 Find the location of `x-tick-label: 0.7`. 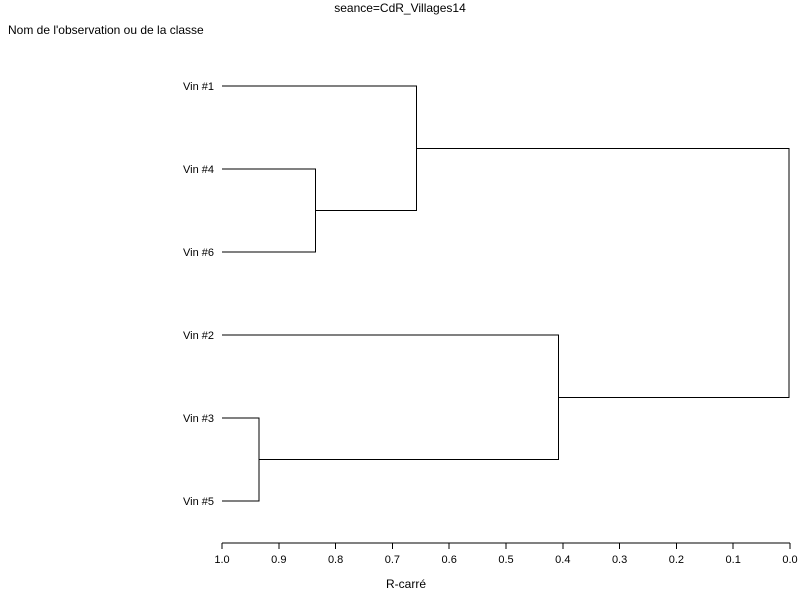

x-tick-label: 0.7 is located at coordinates (392, 560).